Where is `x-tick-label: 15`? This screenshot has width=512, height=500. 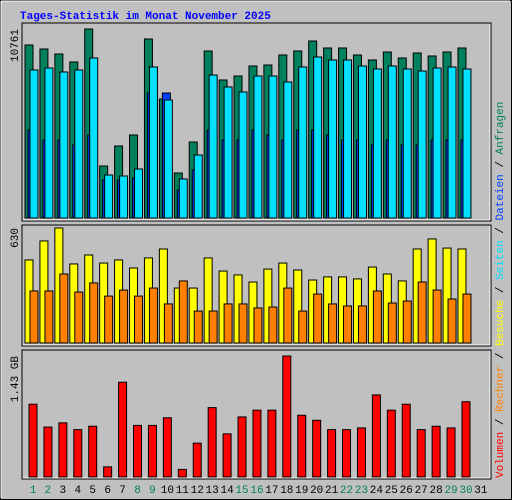
x-tick-label: 15 is located at coordinates (241, 491).